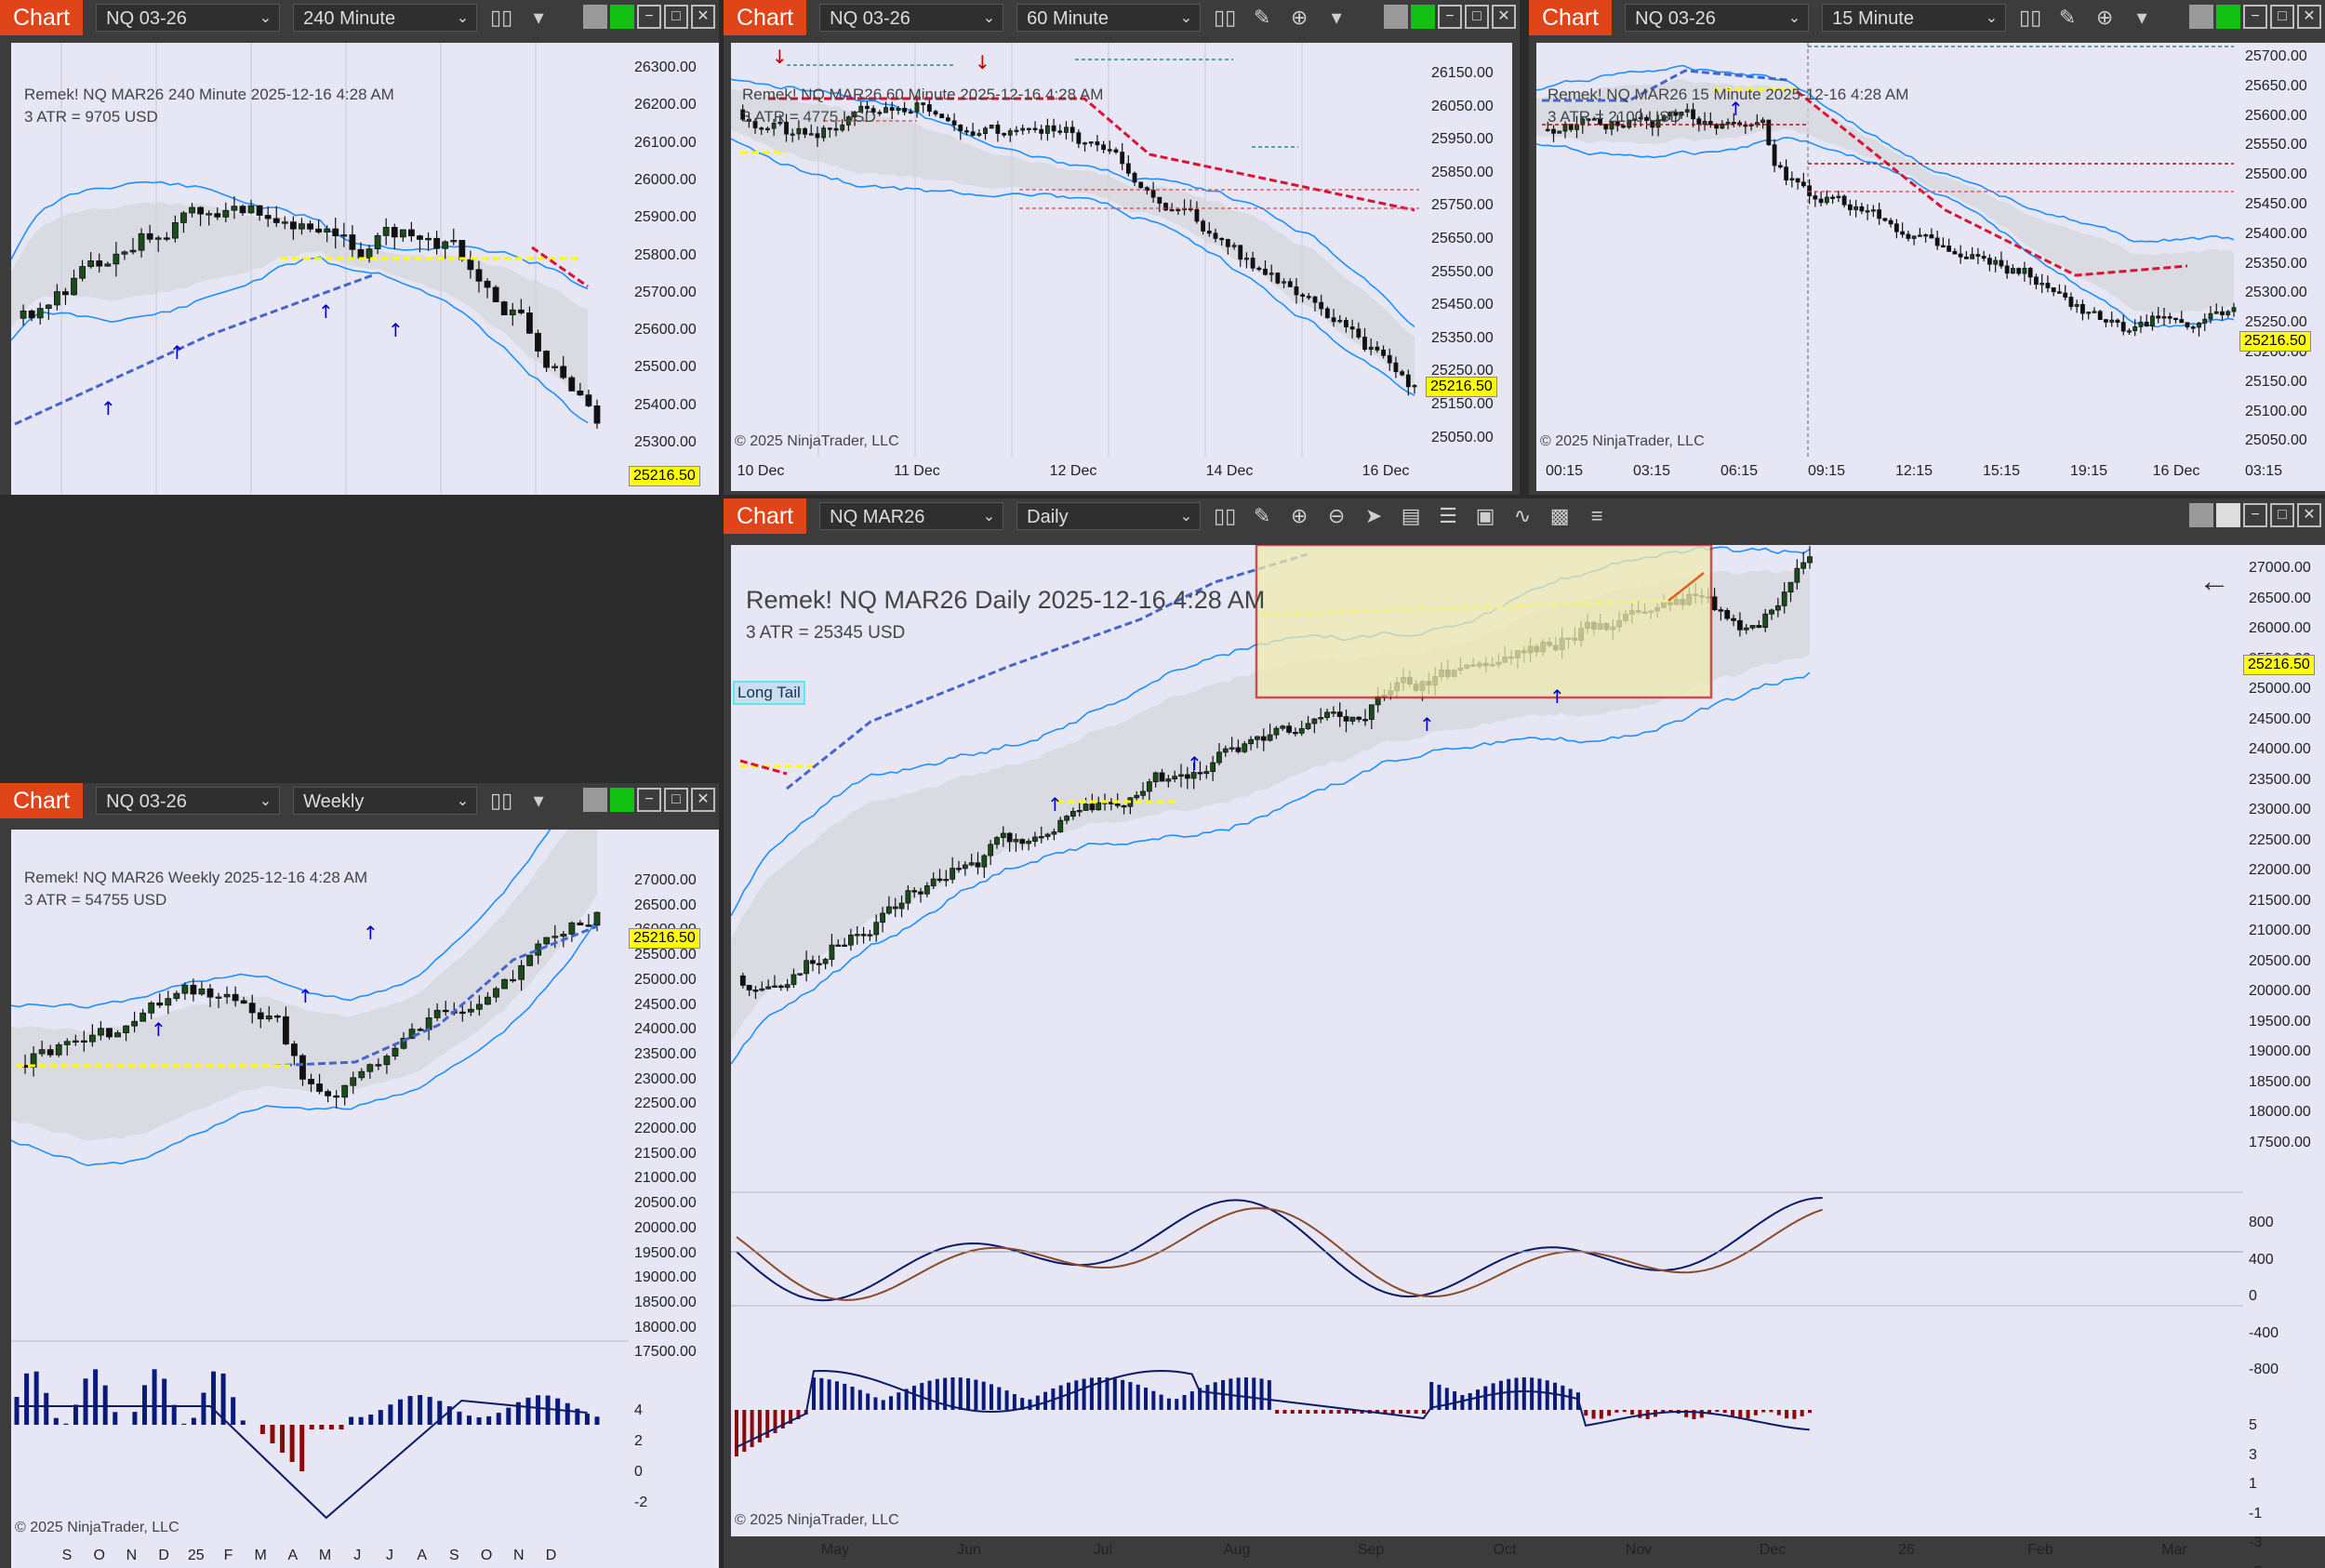  Describe the element at coordinates (769, 693) in the screenshot. I see `long-tail-label: Long Tail` at that location.